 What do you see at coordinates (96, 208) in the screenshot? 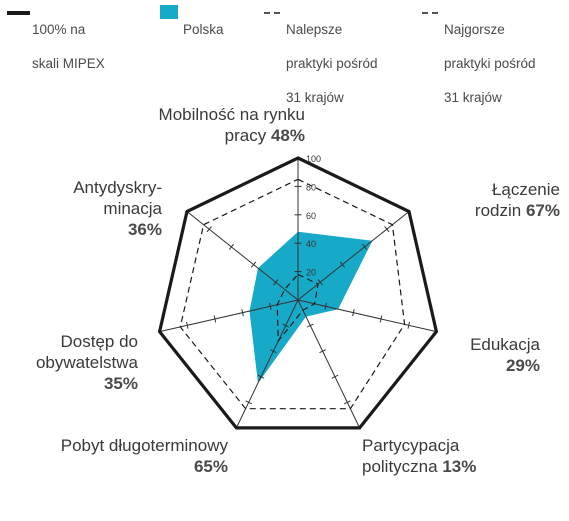
I see `axis-label-antidiscrimination: Antydyskry- minacja 36%` at bounding box center [96, 208].